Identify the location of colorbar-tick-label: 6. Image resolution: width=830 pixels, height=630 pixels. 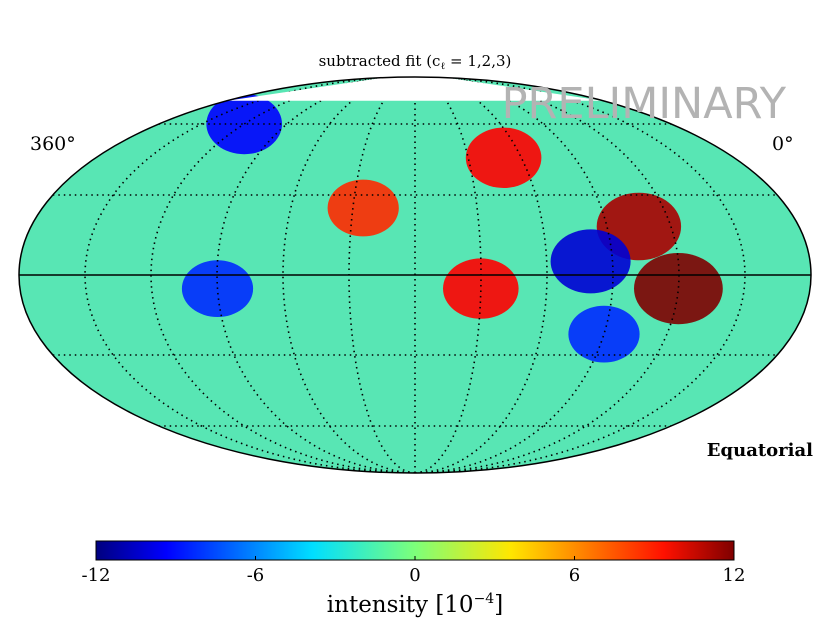
(574, 575).